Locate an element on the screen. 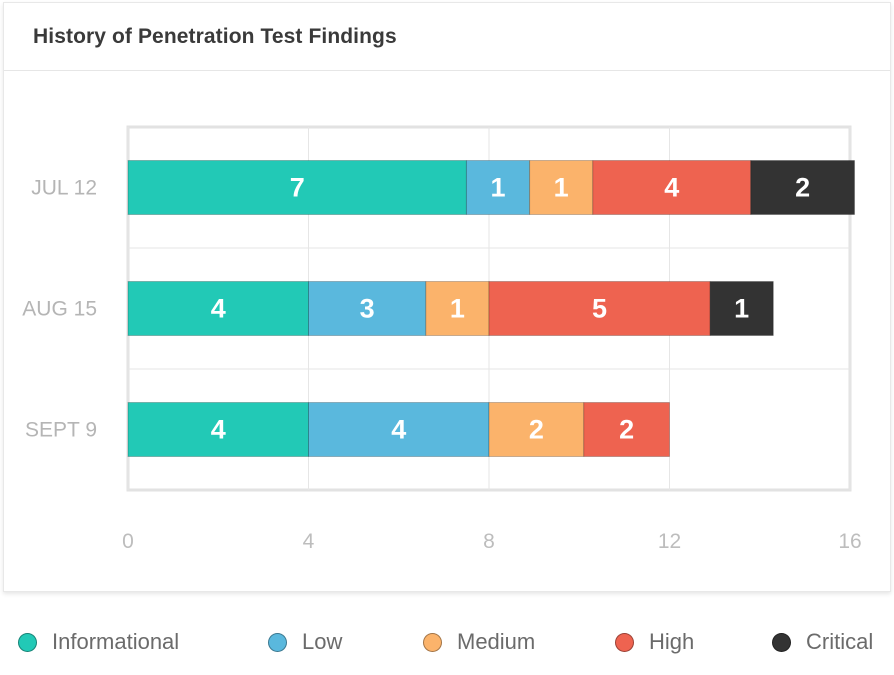 This screenshot has width=894, height=675. data-label: 7 is located at coordinates (297, 188).